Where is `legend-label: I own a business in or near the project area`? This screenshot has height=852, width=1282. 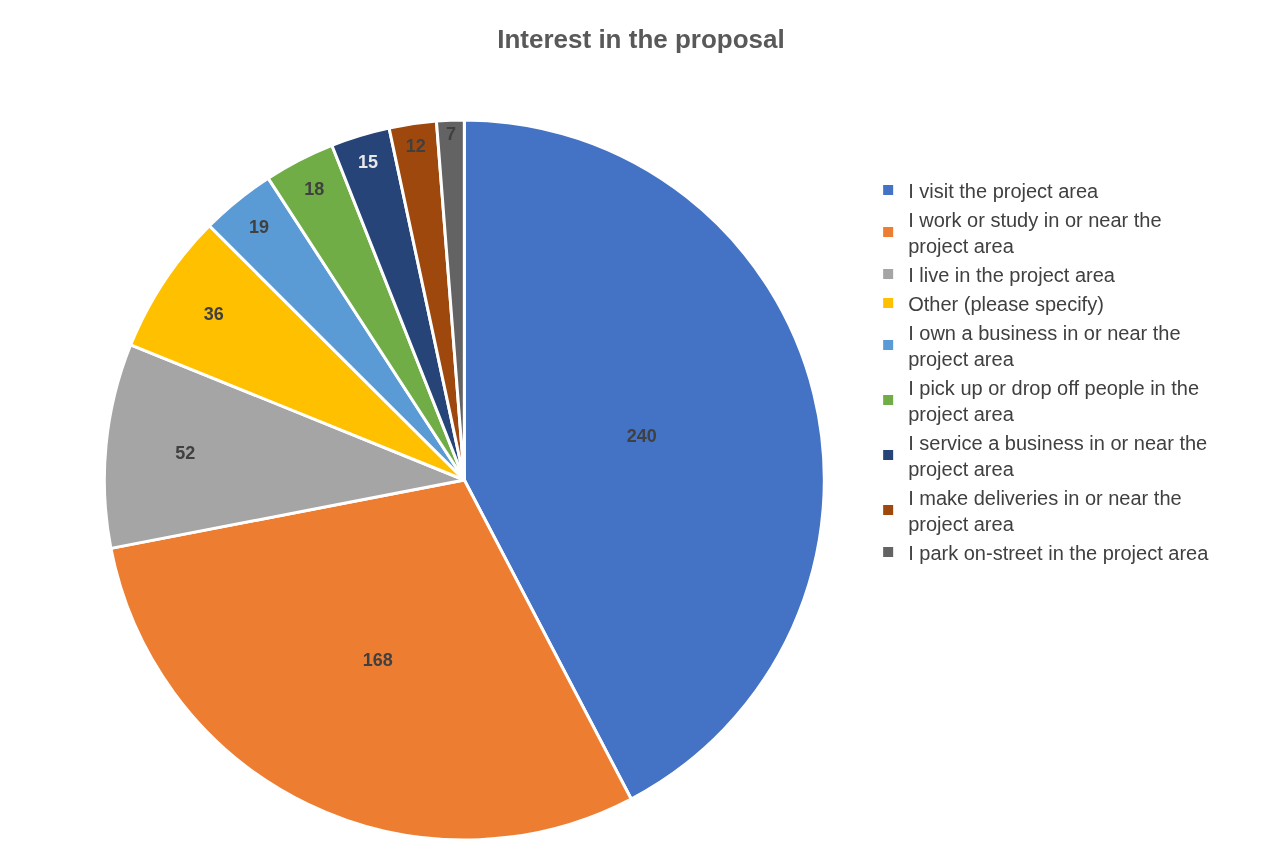
legend-label: I own a business in or near the project area is located at coordinates (1044, 345).